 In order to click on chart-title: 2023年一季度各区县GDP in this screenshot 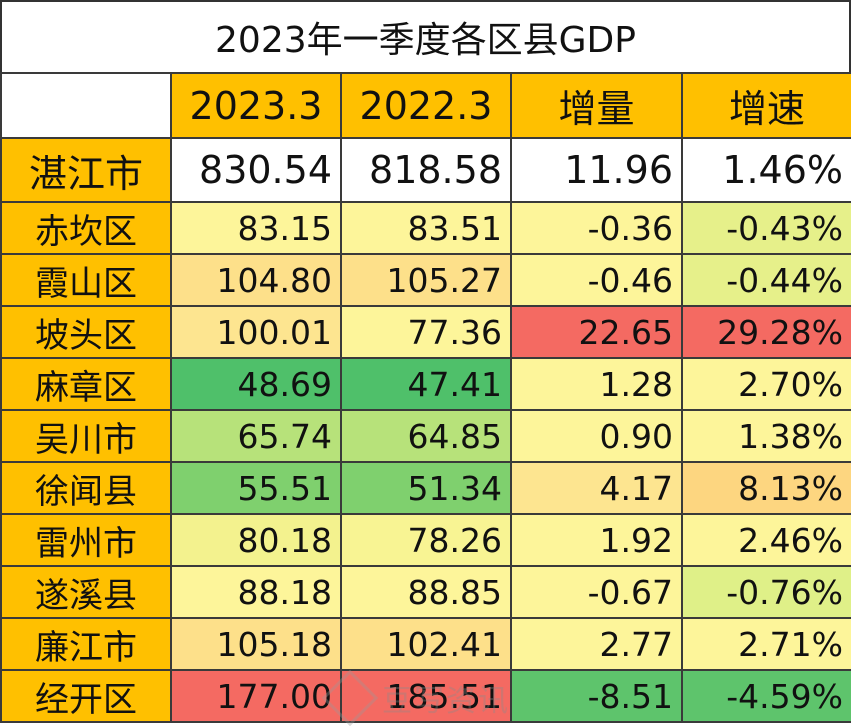, I will do `click(425, 36)`.